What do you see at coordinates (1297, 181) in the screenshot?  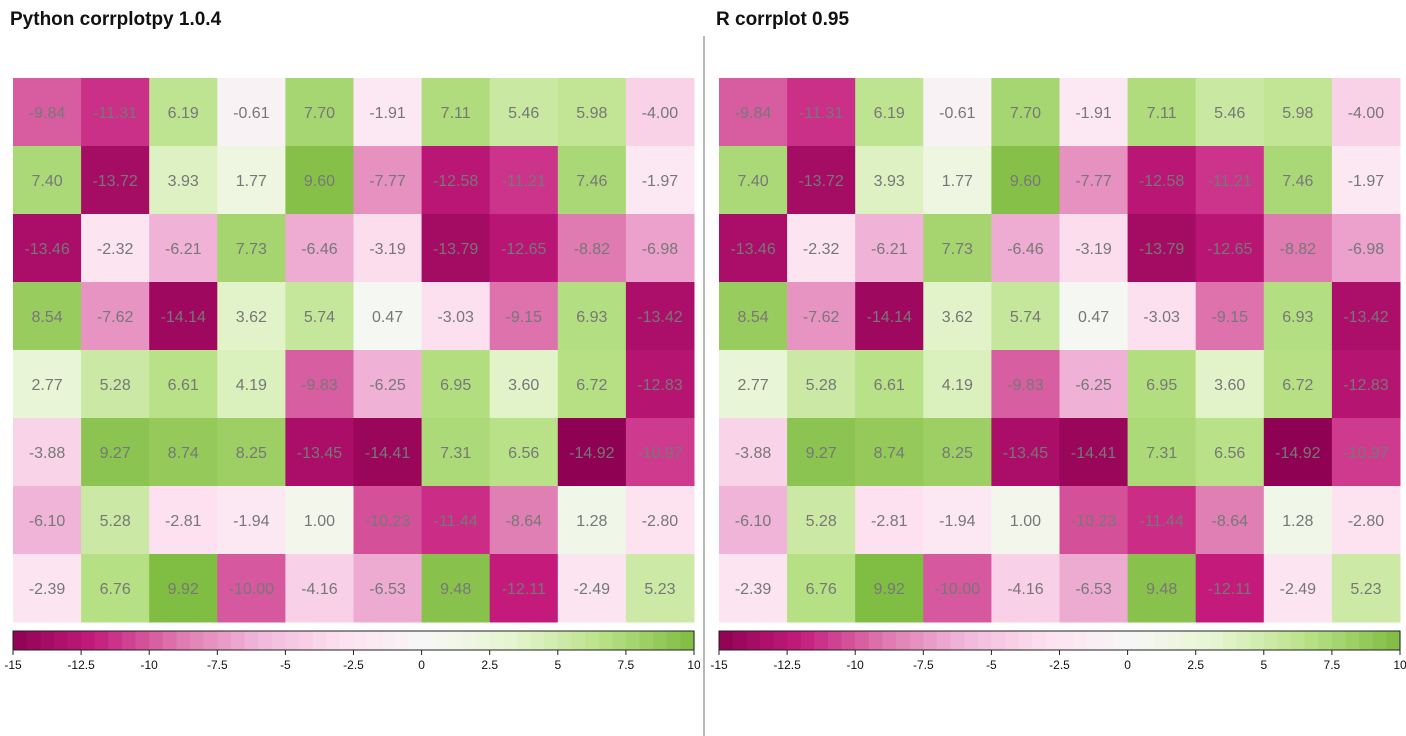 I see `cell-value-label: 7.46` at bounding box center [1297, 181].